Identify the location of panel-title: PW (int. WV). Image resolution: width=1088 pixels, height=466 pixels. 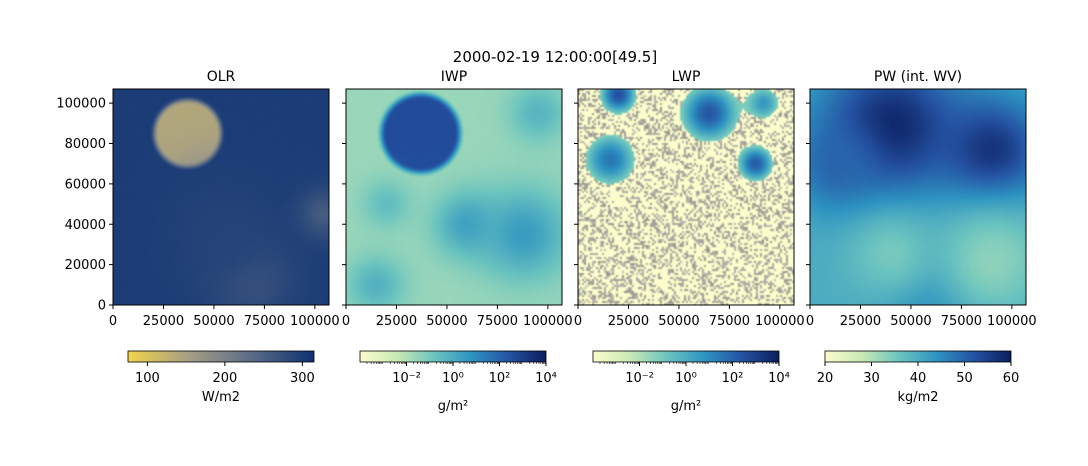
(918, 77).